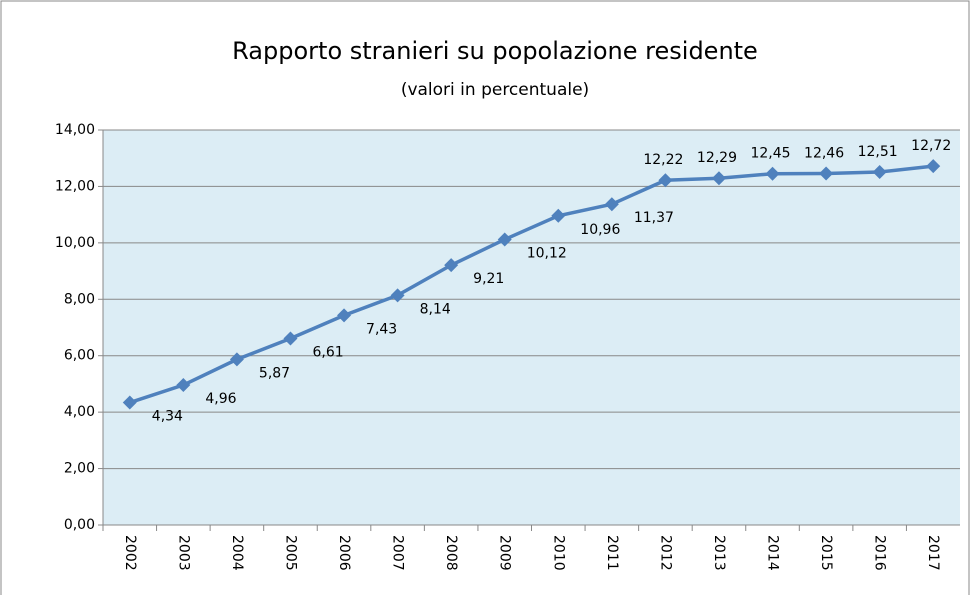 The image size is (970, 595). I want to click on data-label: 12,22, so click(663, 160).